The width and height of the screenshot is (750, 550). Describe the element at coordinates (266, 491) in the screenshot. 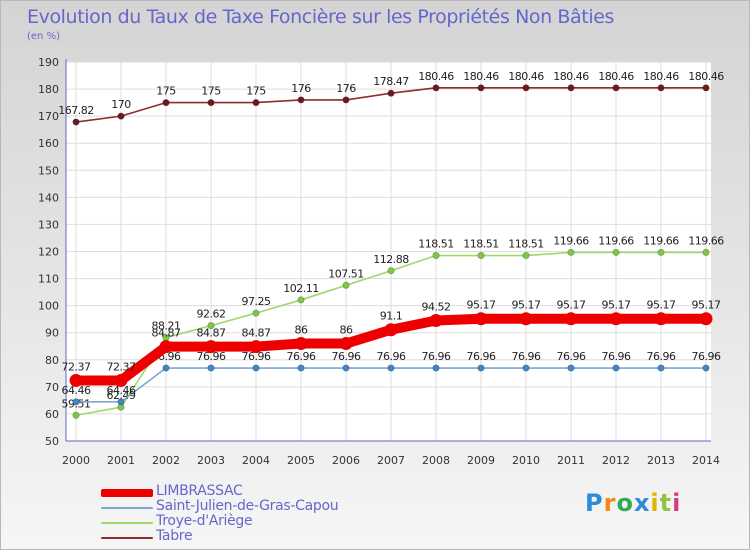

I see `legend-item-limbrassac: LIMBRASSAC` at that location.